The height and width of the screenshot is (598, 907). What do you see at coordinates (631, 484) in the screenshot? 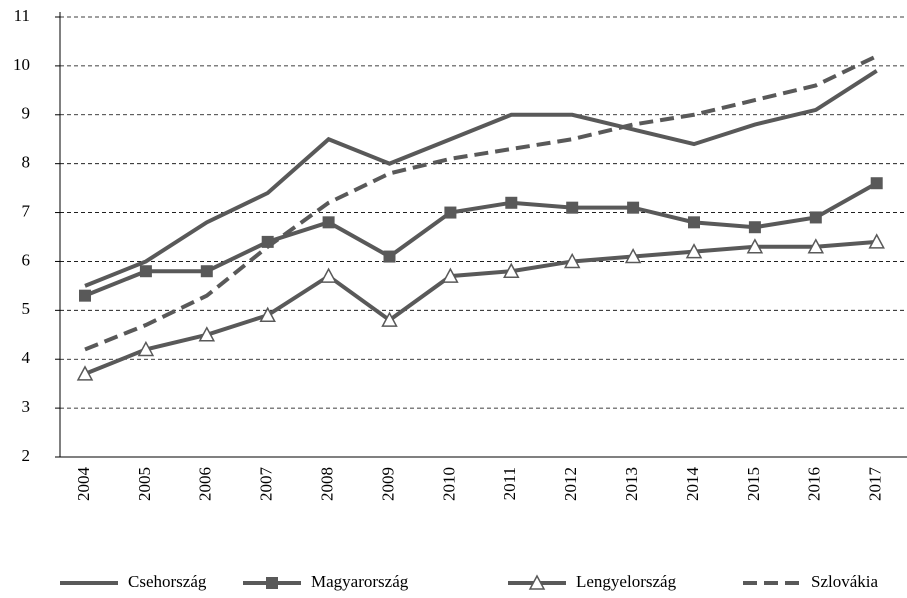
I see `x-tick-label: 2013` at bounding box center [631, 484].